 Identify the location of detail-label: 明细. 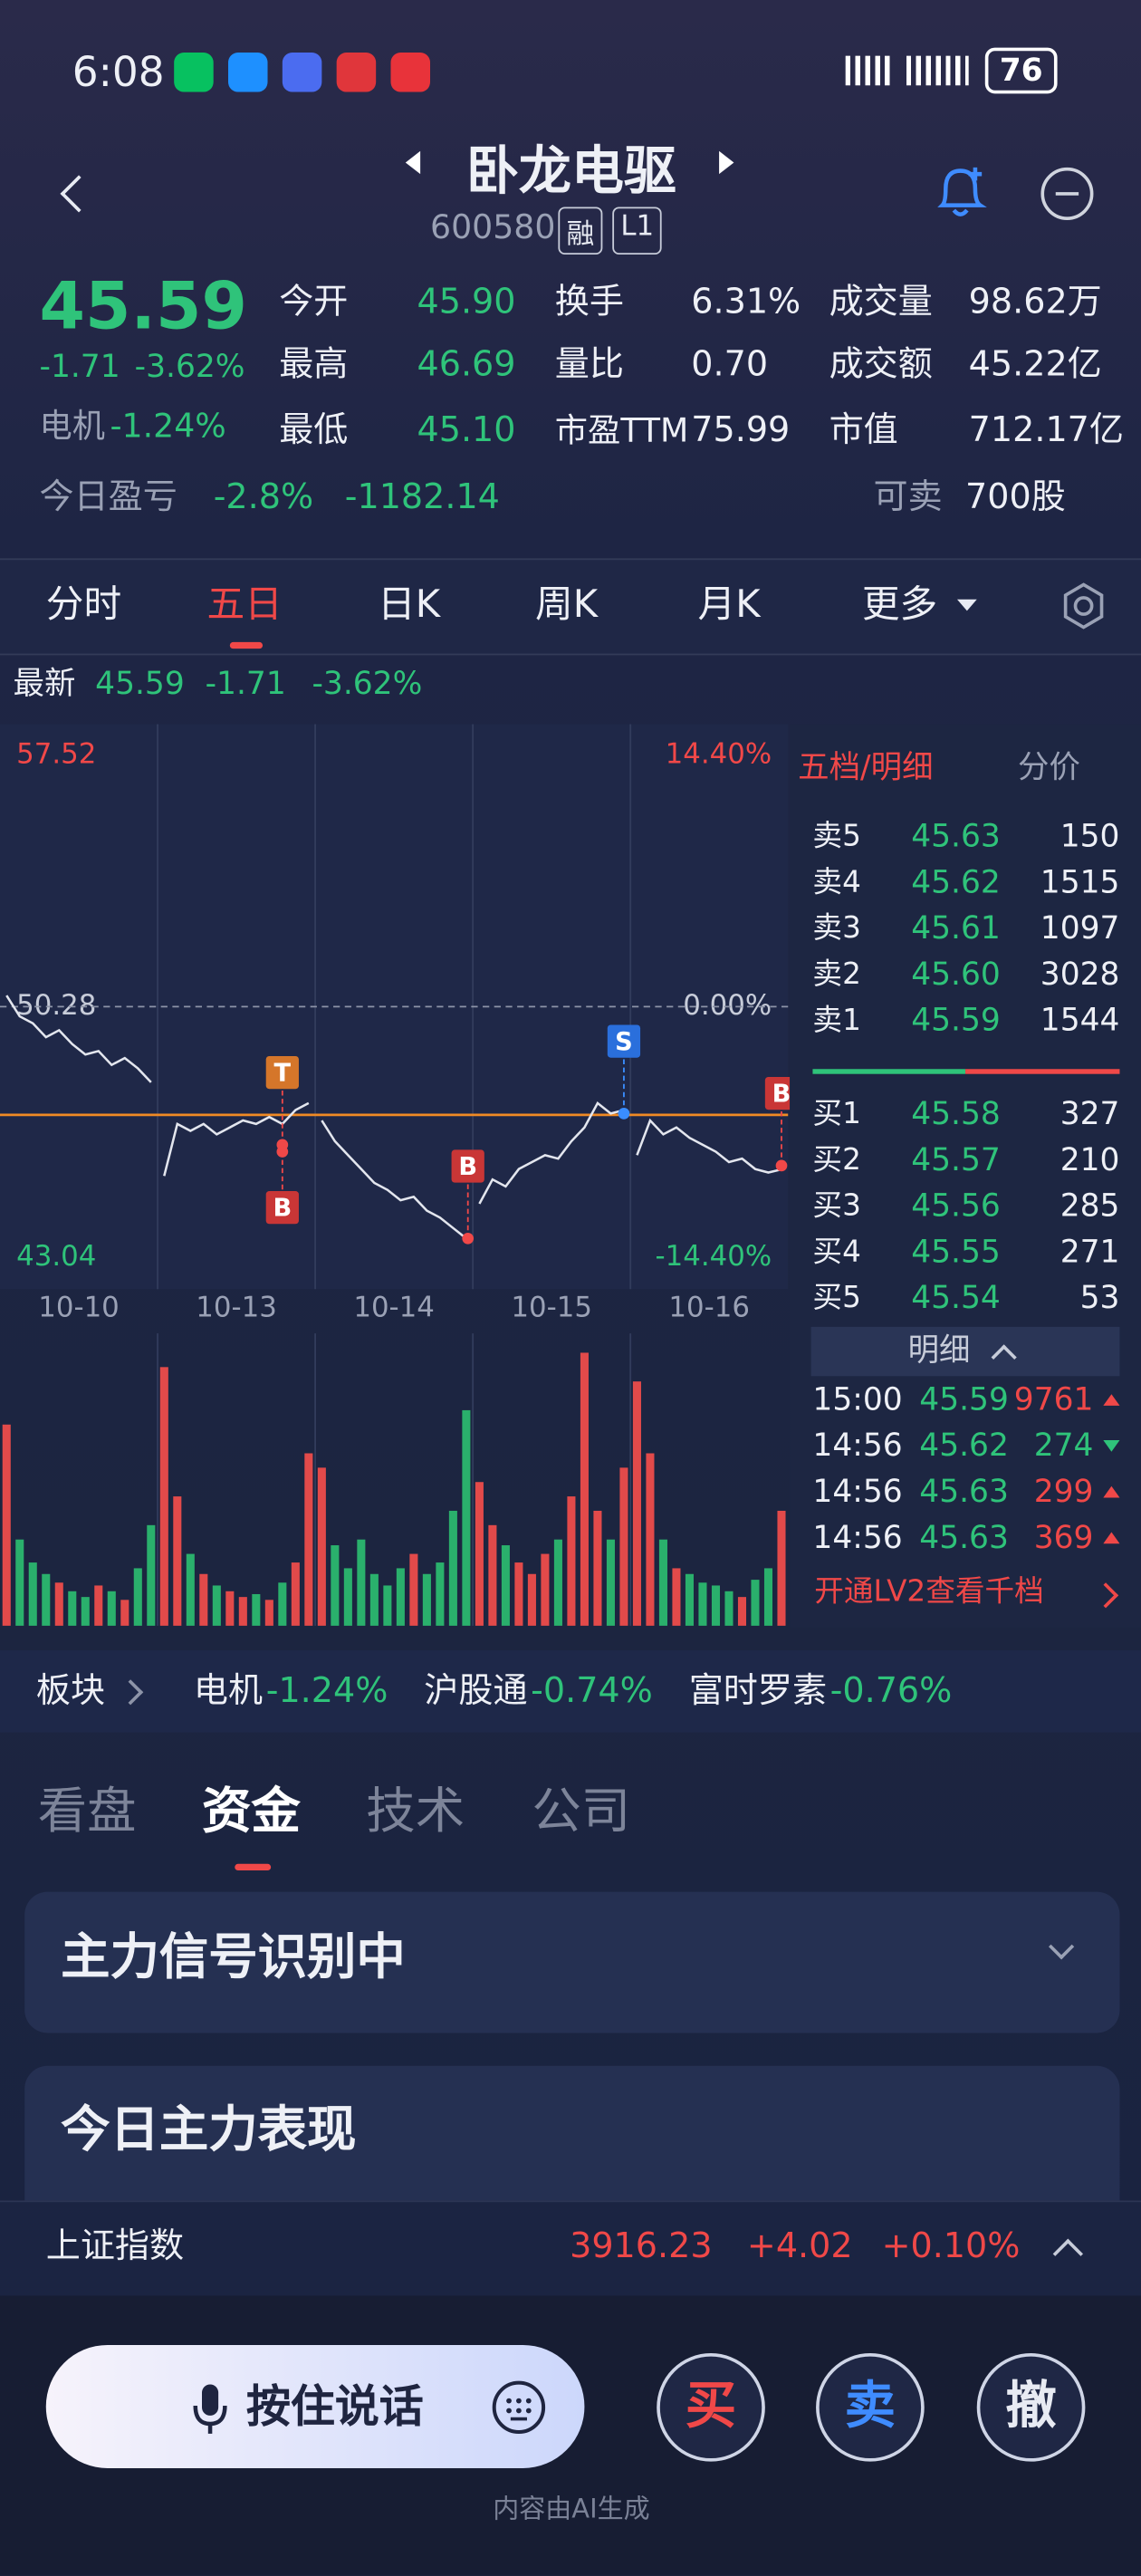
(939, 1351).